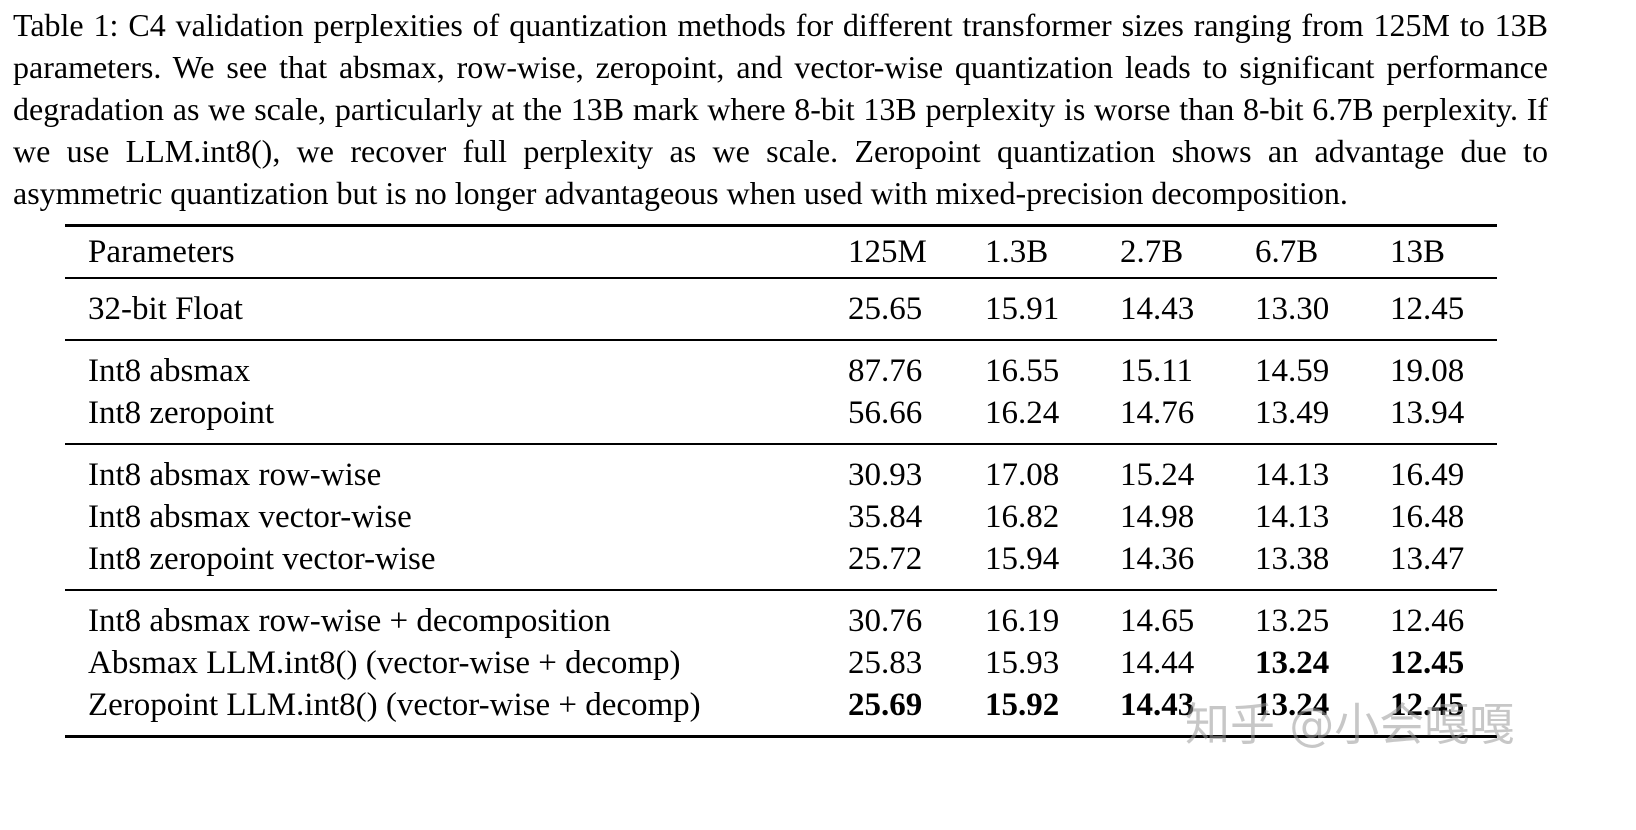  I want to click on value-cell: 13.94, so click(1427, 413).